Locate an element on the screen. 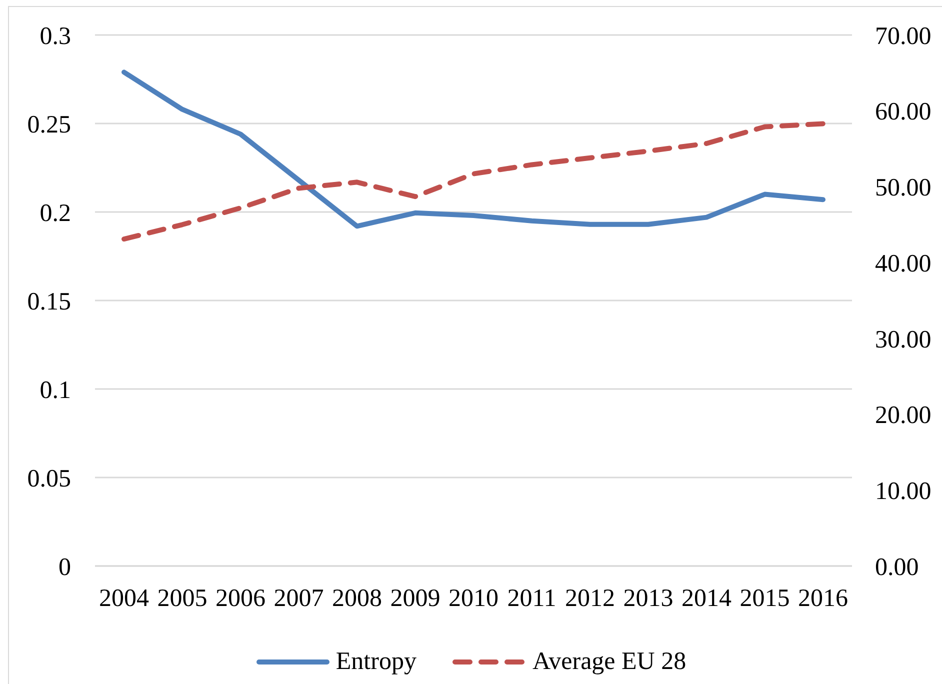 Image resolution: width=942 pixels, height=684 pixels. y-tick-label: 0.1 is located at coordinates (55, 390).